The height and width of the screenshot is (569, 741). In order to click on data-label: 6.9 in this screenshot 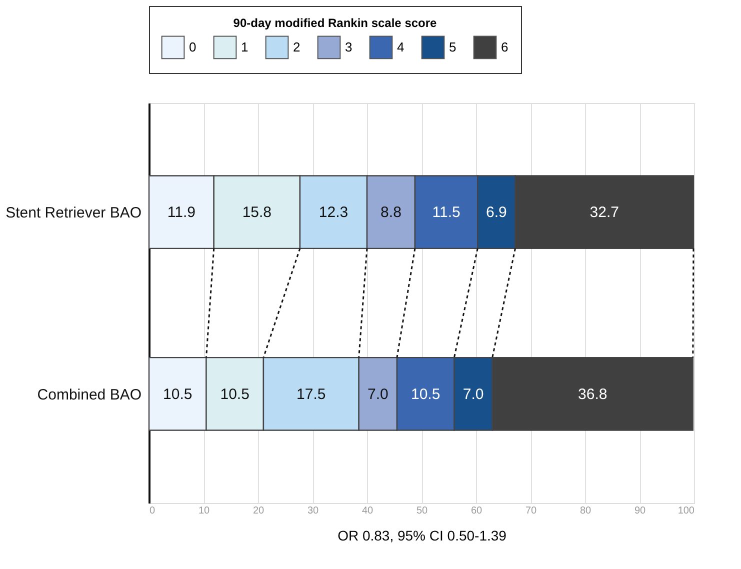, I will do `click(496, 213)`.